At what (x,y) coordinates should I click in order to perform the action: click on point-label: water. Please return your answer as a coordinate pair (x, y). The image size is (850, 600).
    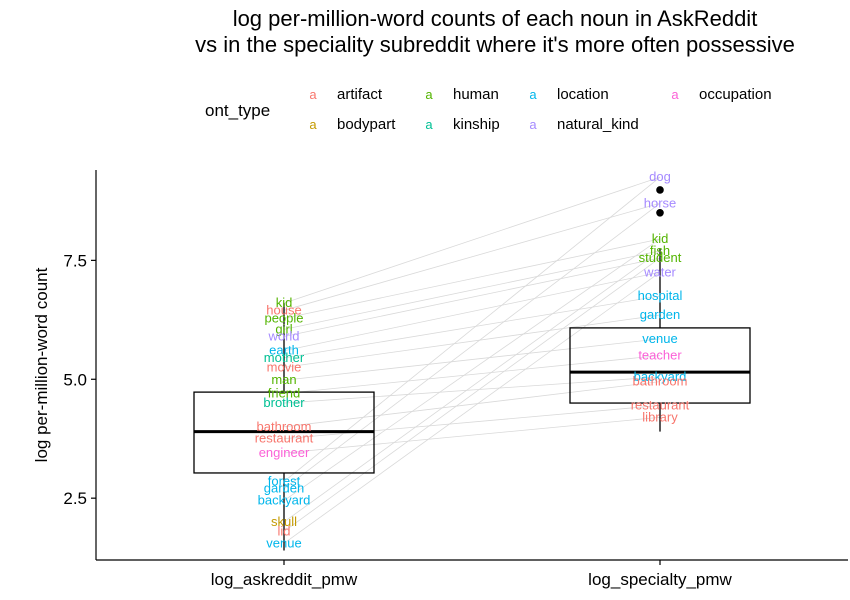
    Looking at the image, I should click on (659, 271).